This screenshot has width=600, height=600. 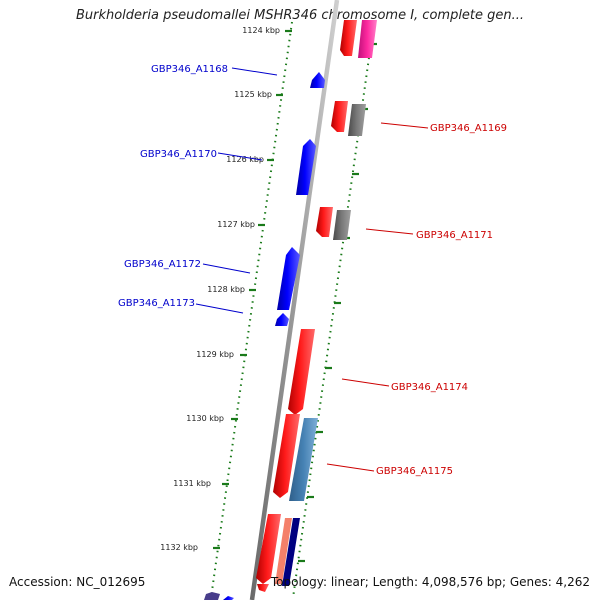 I want to click on leader-line-a1173, so click(x=219, y=308).